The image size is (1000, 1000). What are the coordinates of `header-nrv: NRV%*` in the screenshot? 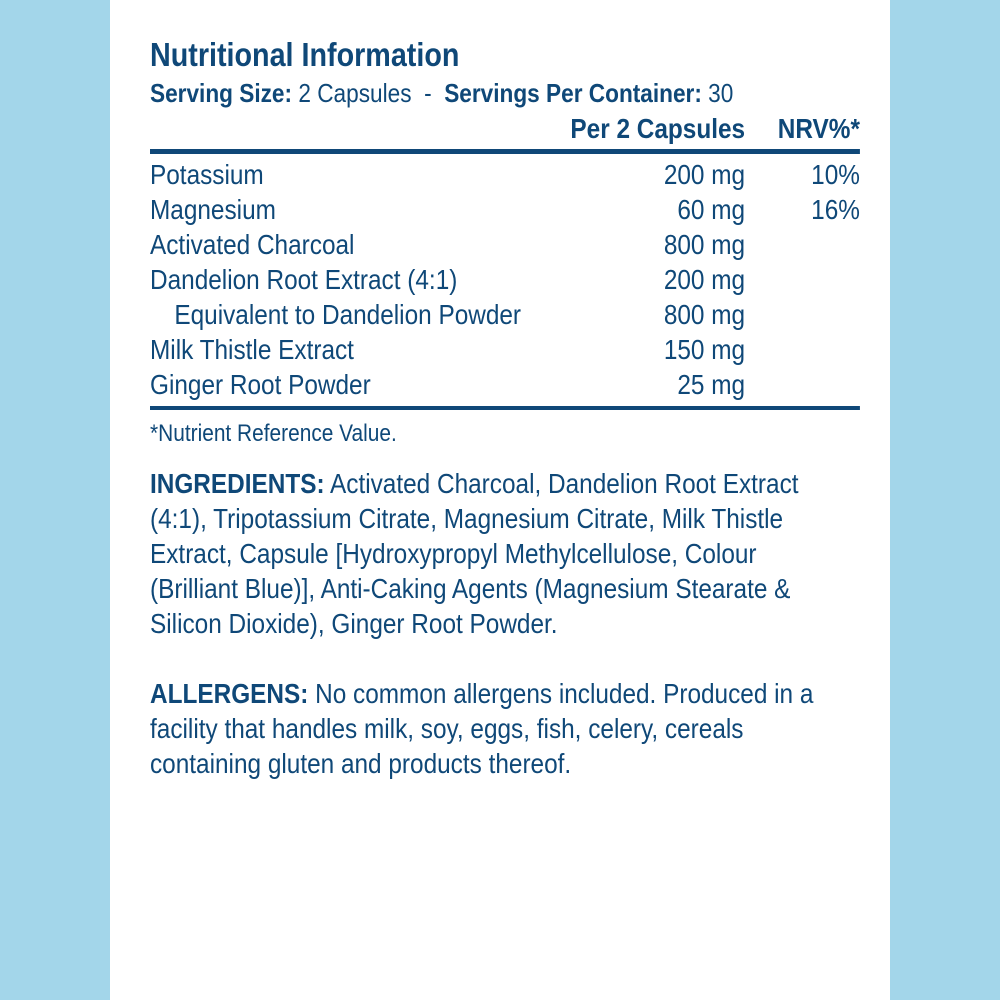 It's located at (818, 128).